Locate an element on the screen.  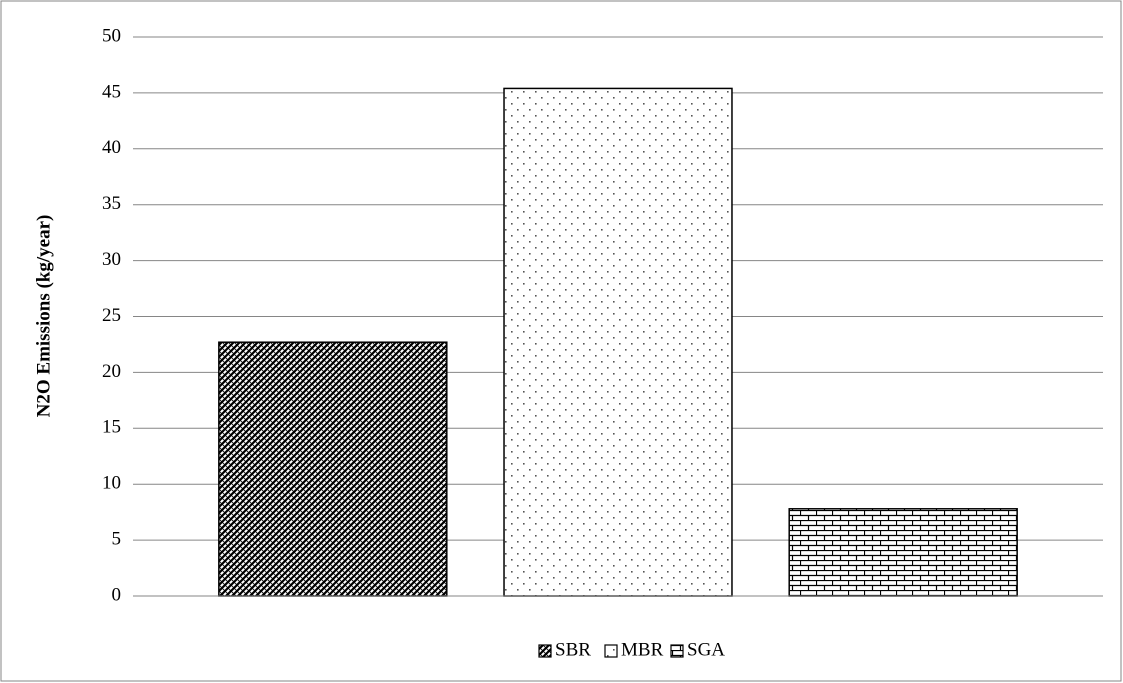
legend-label: MBR is located at coordinates (642, 649).